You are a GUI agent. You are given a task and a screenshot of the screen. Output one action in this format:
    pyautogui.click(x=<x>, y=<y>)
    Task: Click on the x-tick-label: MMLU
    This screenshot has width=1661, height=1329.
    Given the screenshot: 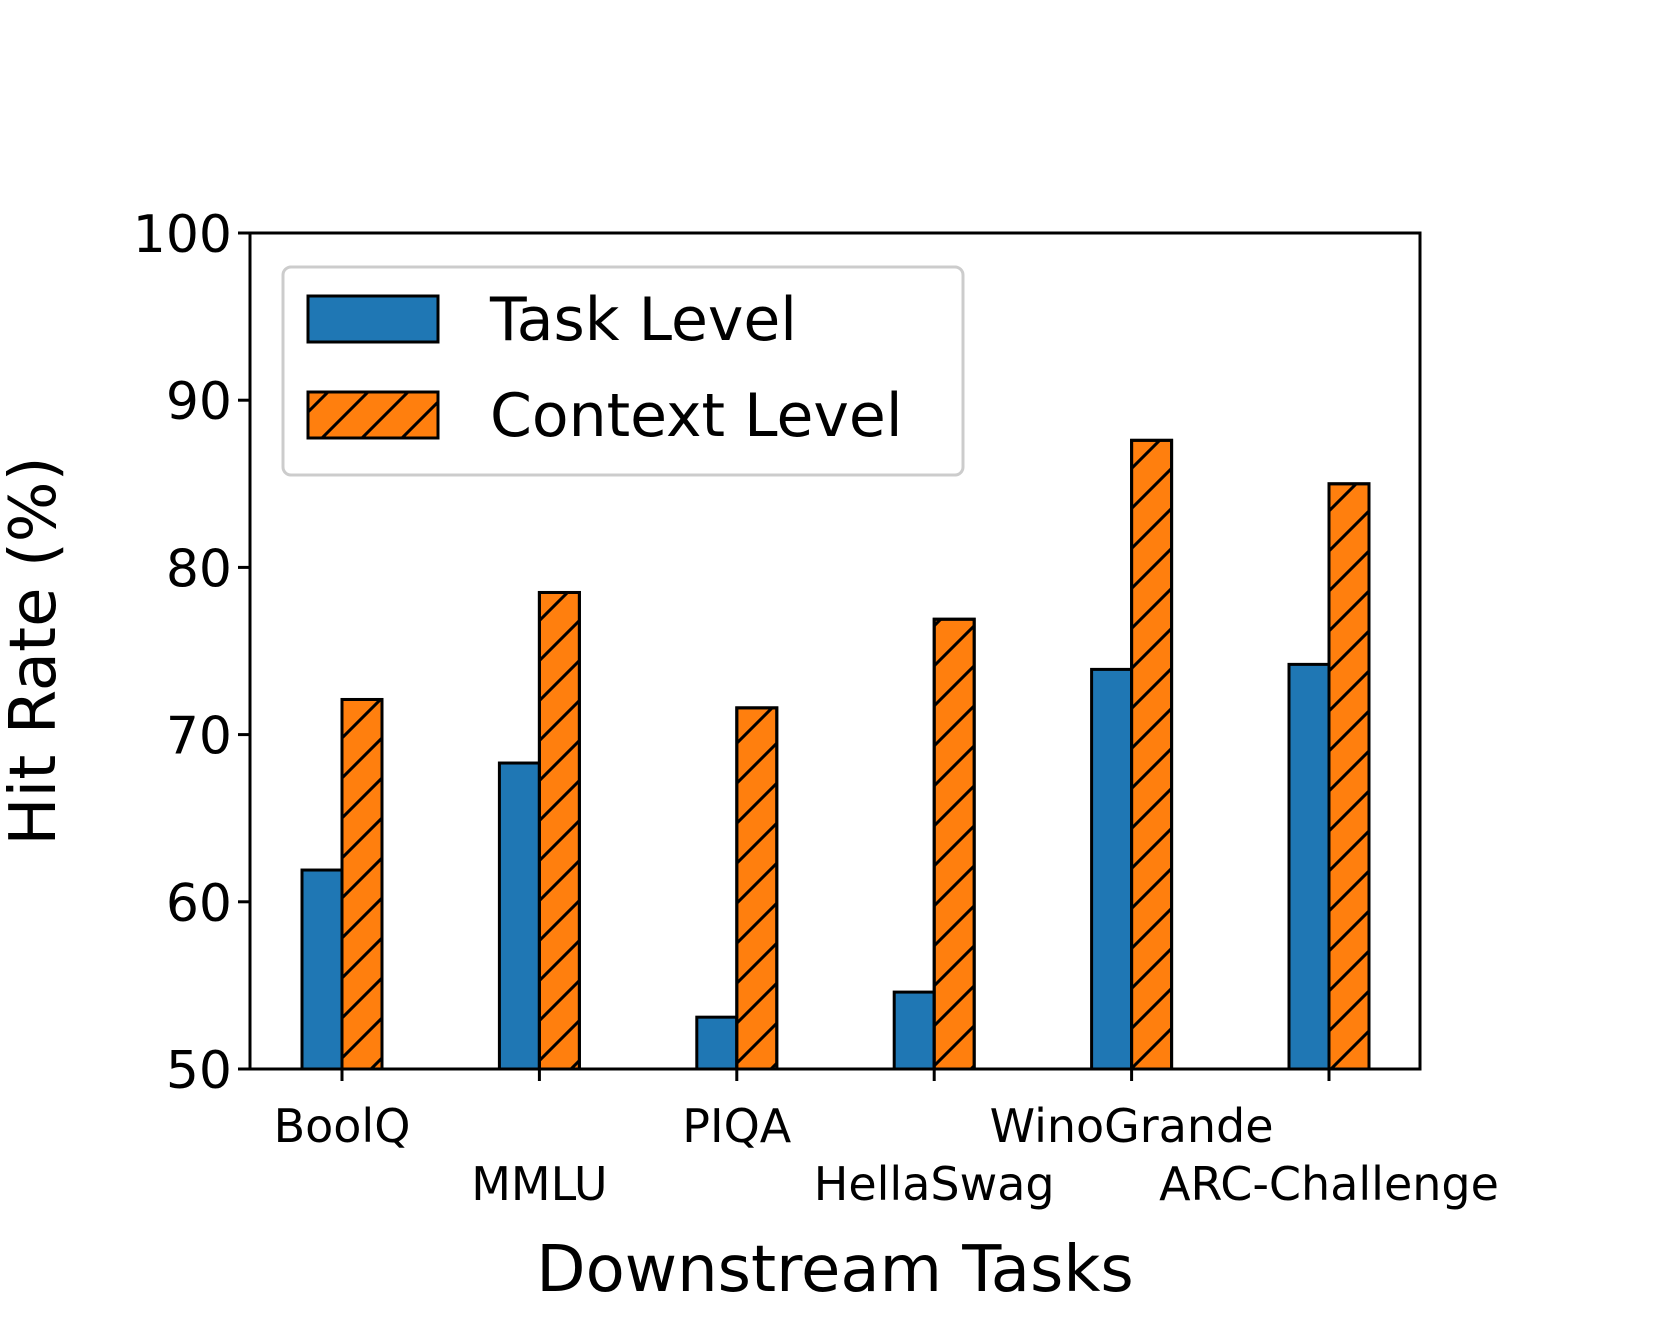 What is the action you would take?
    pyautogui.click(x=539, y=1184)
    